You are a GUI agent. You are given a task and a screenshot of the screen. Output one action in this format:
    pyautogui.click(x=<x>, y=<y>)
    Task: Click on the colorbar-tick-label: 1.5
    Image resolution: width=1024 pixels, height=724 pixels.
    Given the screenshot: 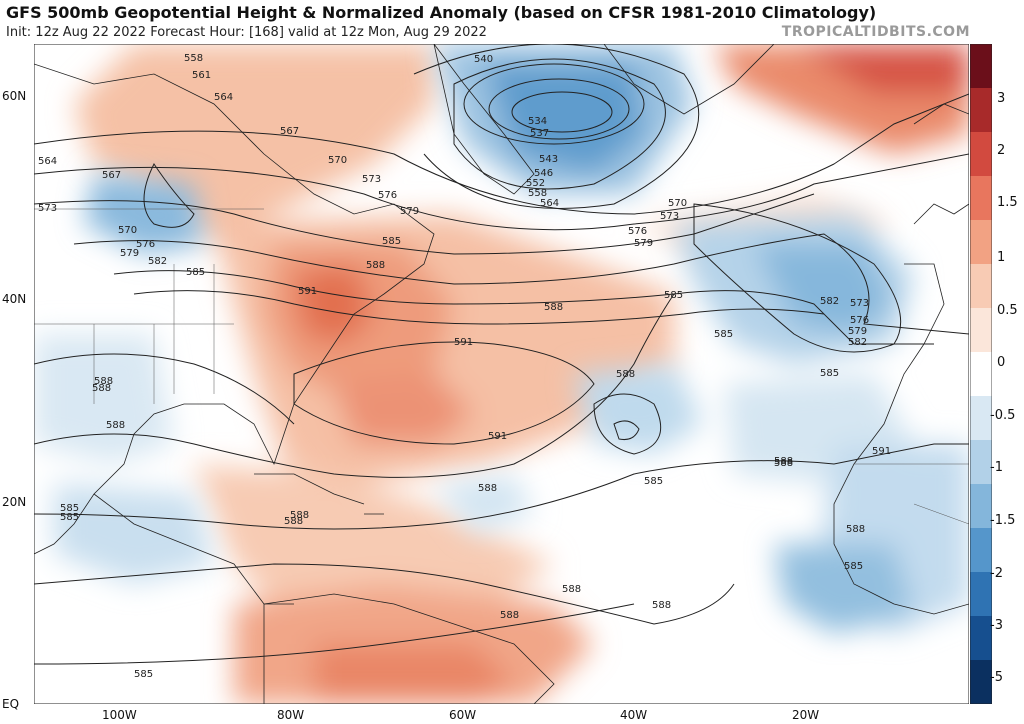 What is the action you would take?
    pyautogui.click(x=1007, y=202)
    